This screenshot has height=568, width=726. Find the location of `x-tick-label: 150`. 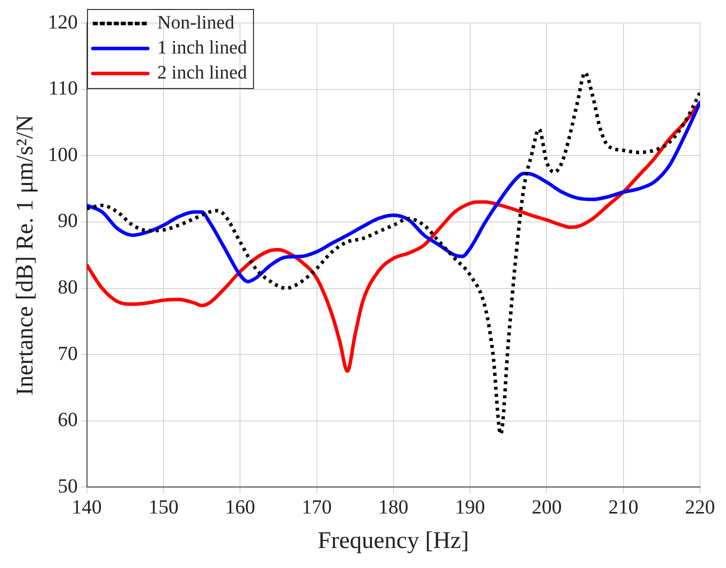

x-tick-label: 150 is located at coordinates (163, 507).